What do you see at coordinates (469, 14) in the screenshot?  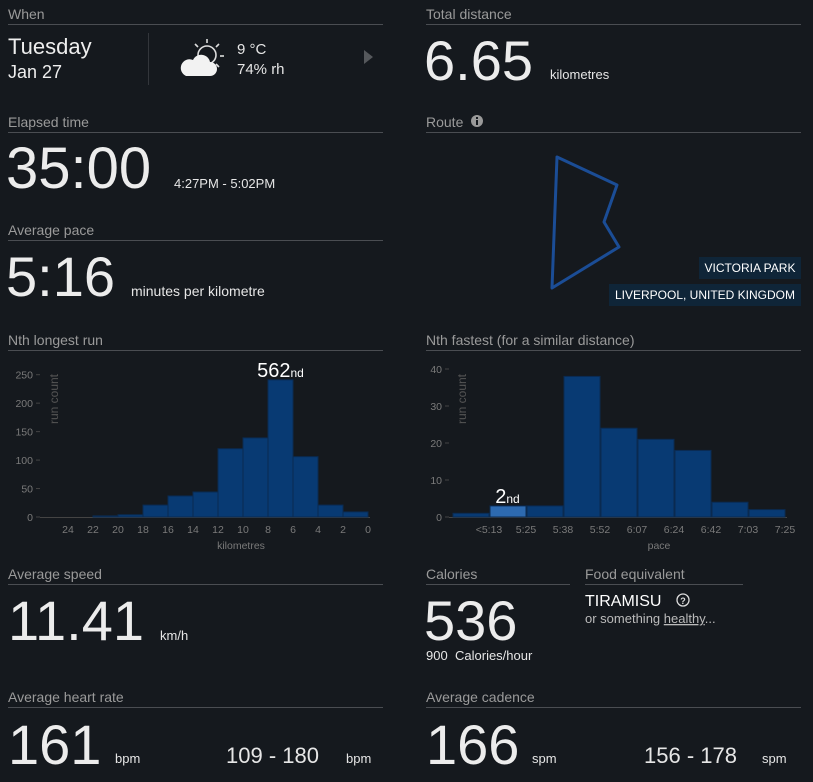 I see `label: Total distance` at bounding box center [469, 14].